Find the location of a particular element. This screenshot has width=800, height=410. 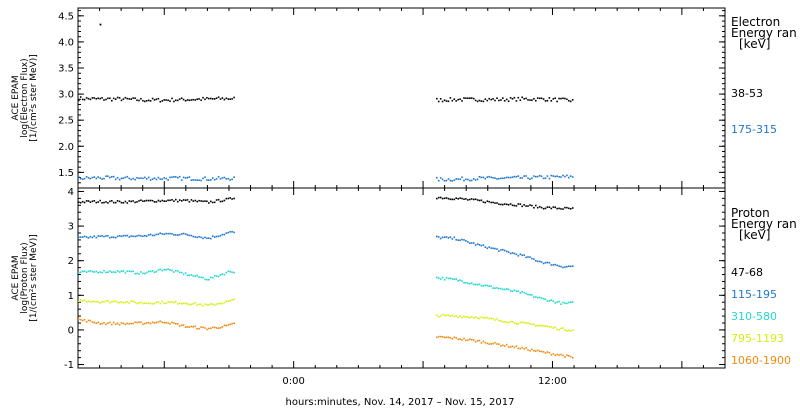

y-tick-label: 2.5 is located at coordinates (66, 121).